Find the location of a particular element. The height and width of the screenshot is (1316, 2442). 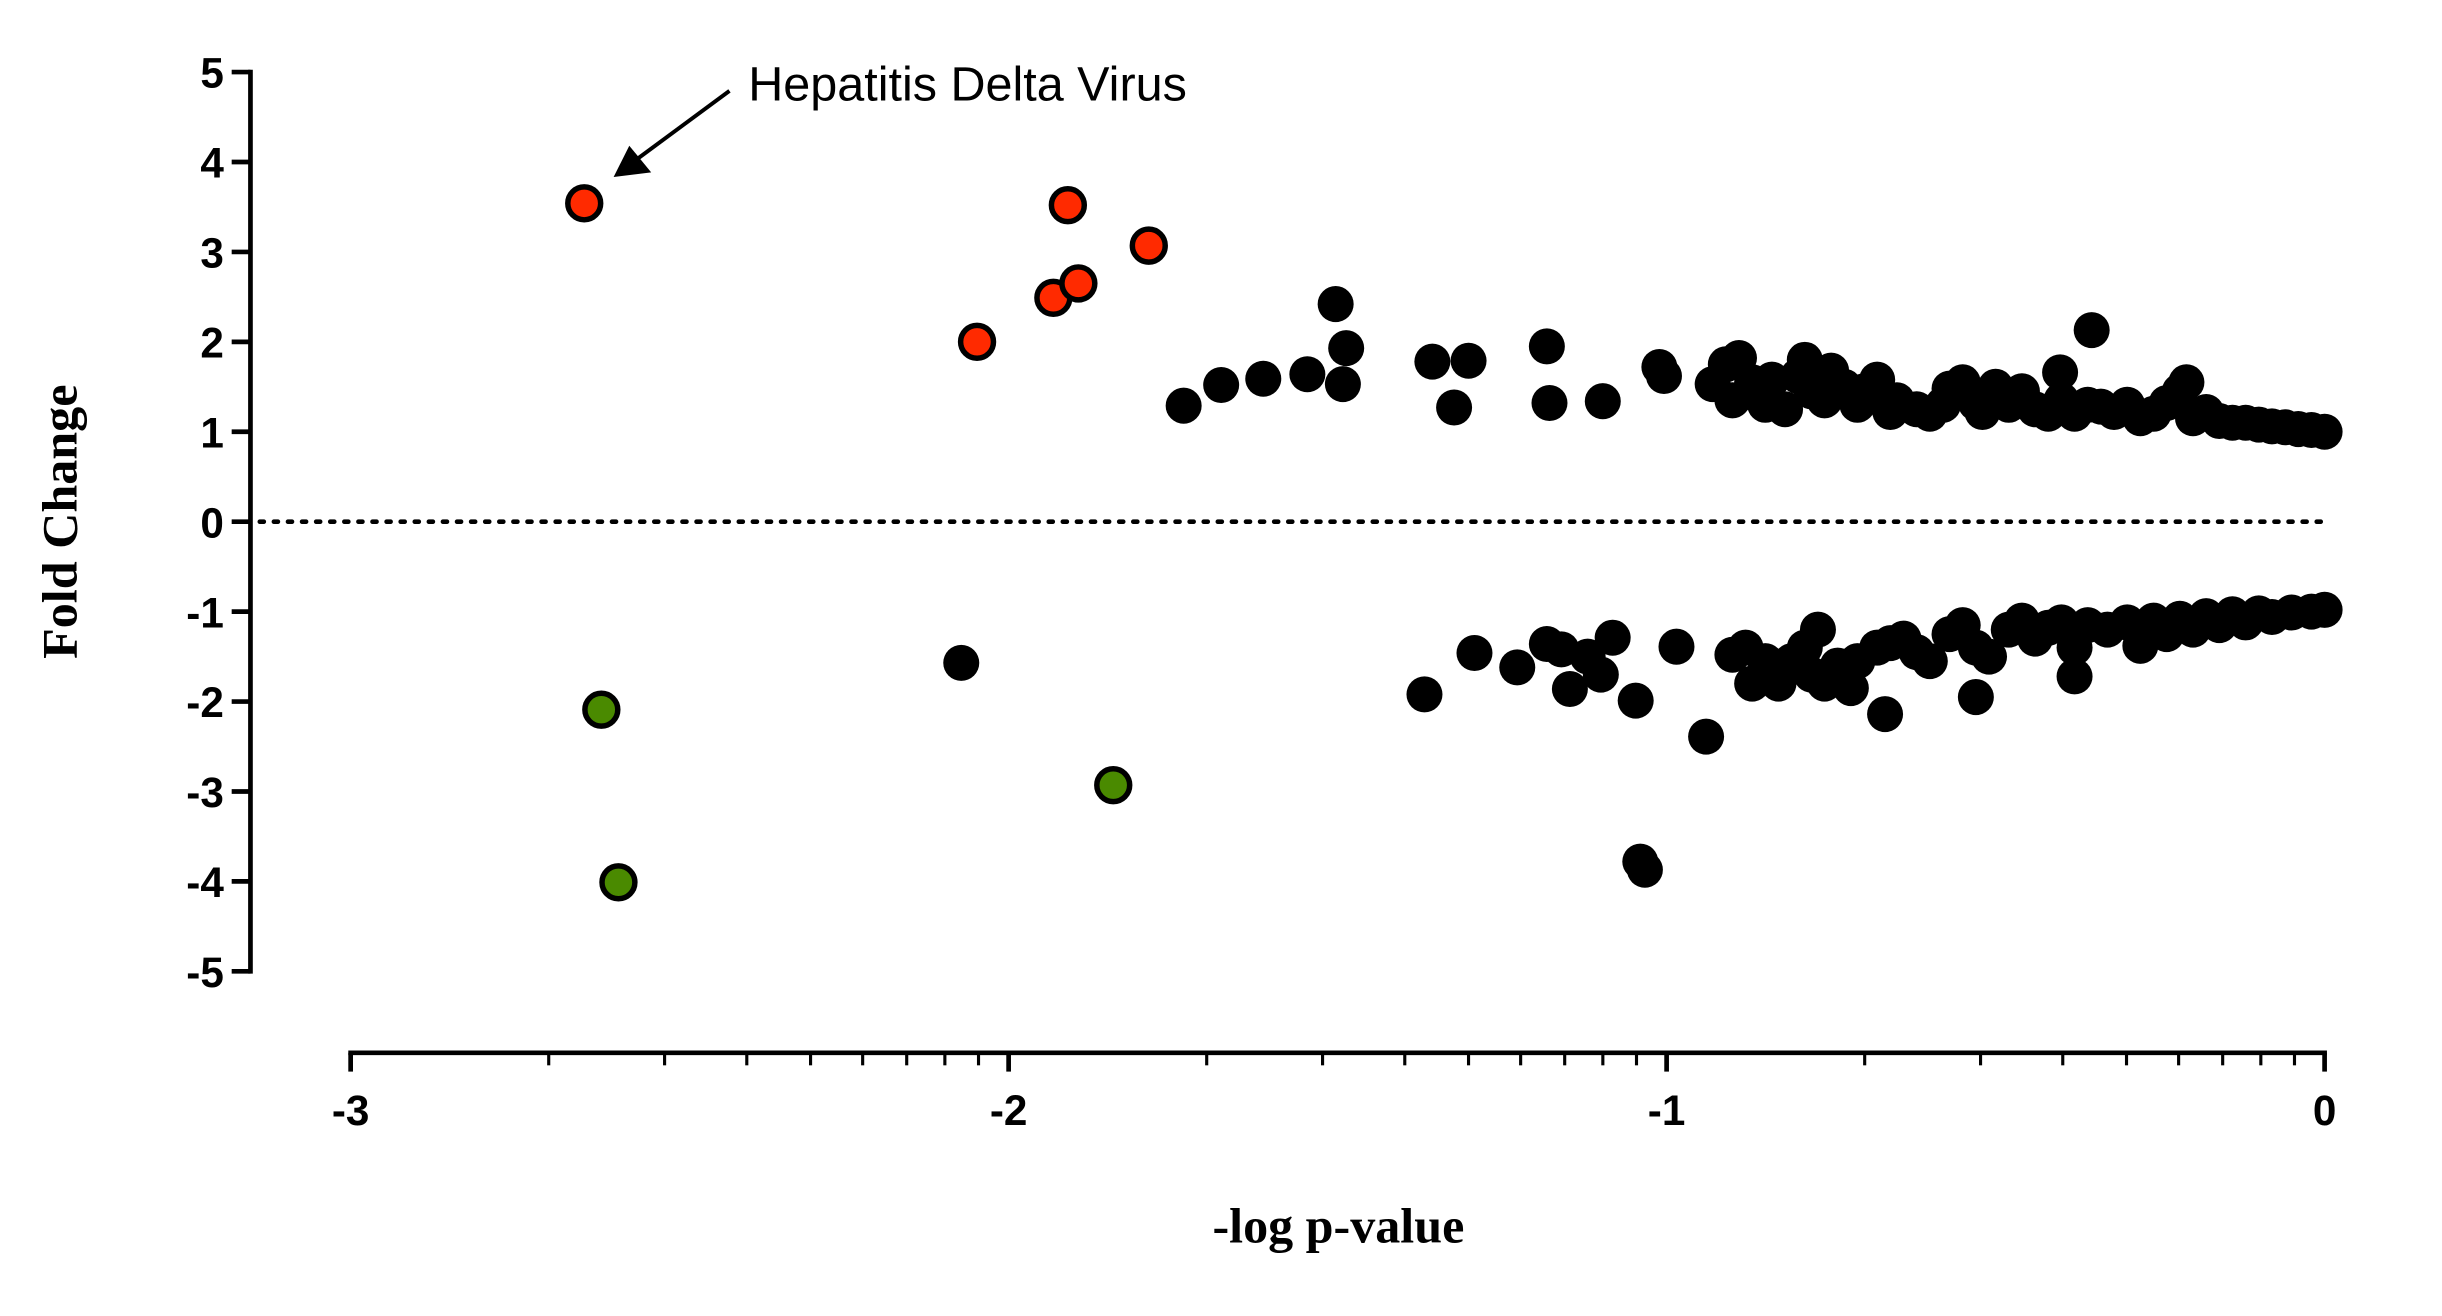

y-tick-label: -3 is located at coordinates (205, 792).